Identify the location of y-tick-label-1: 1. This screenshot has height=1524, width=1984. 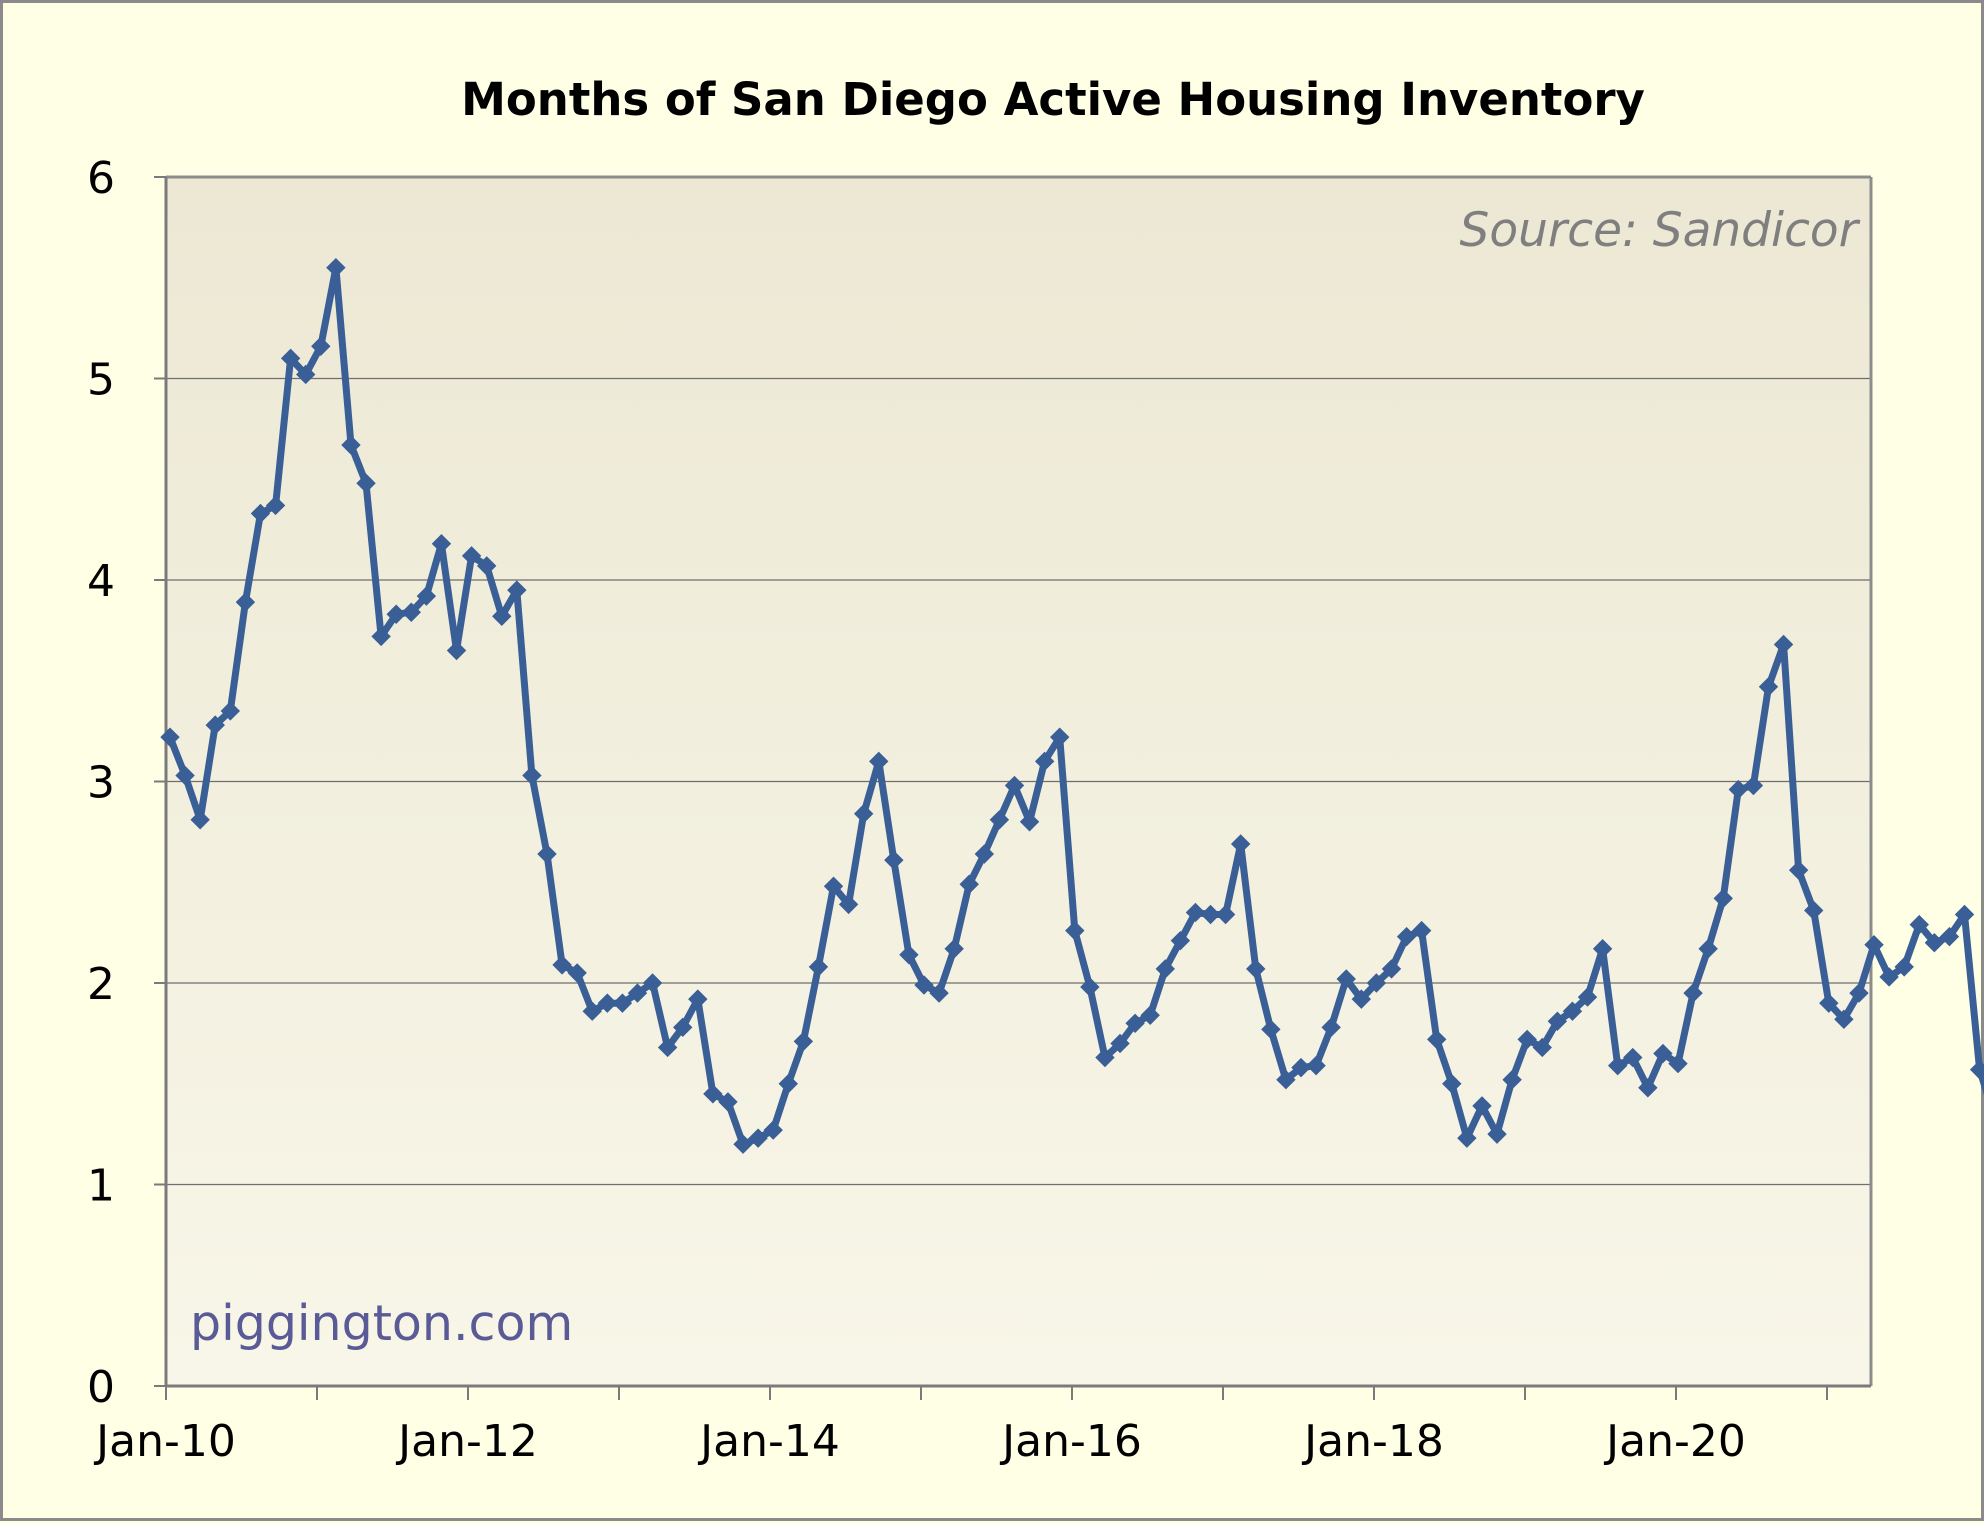
(101, 1186).